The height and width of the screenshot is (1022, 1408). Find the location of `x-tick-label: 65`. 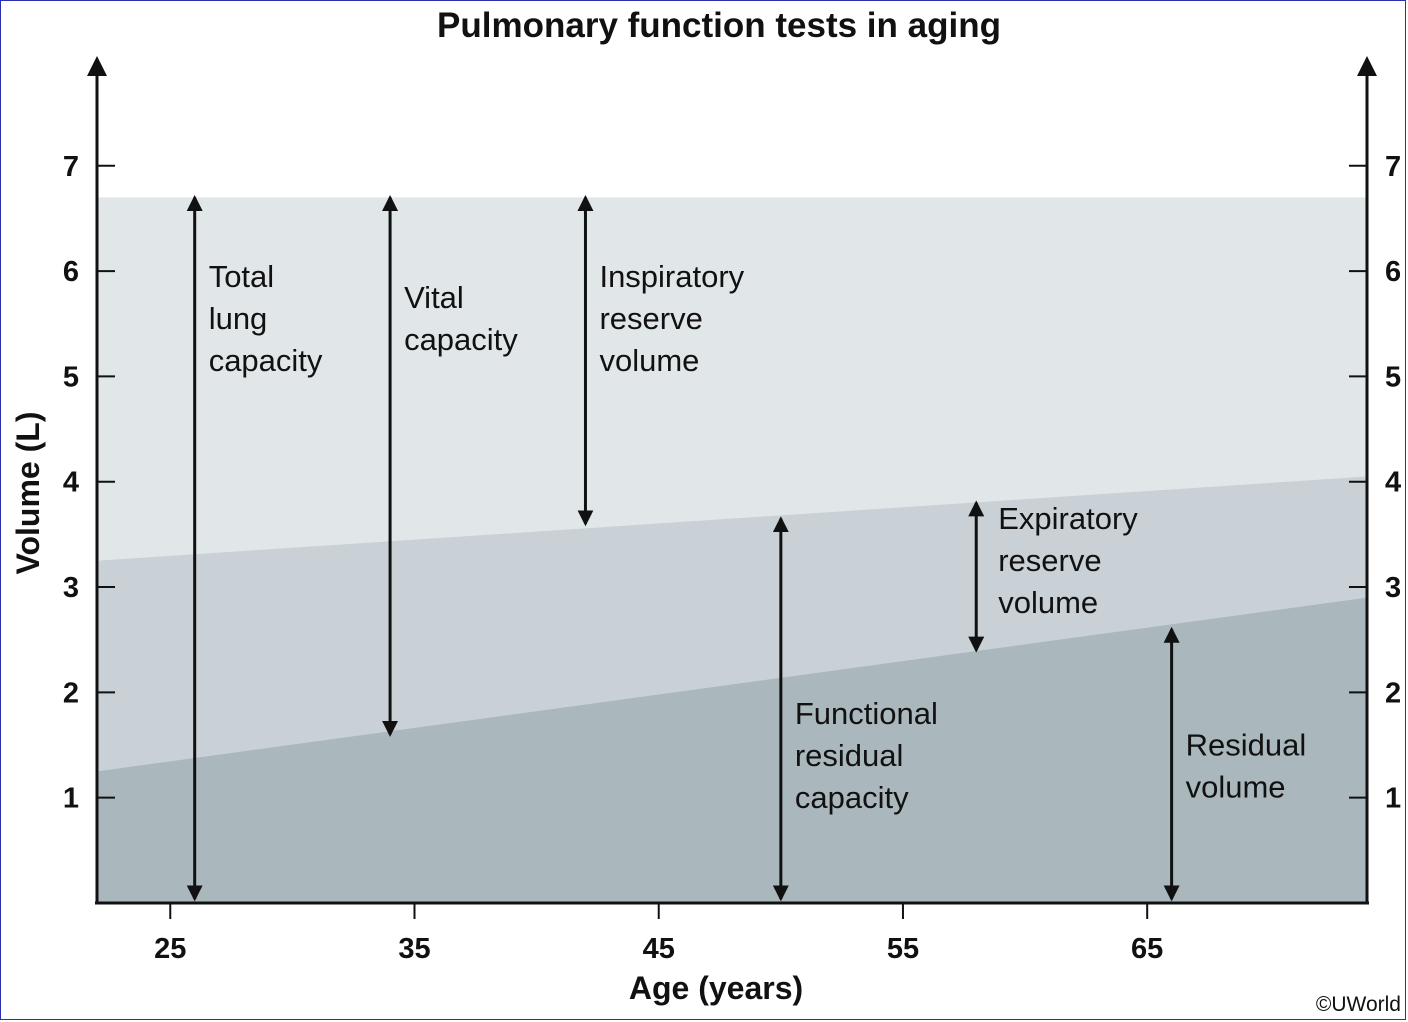

x-tick-label: 65 is located at coordinates (1147, 949).